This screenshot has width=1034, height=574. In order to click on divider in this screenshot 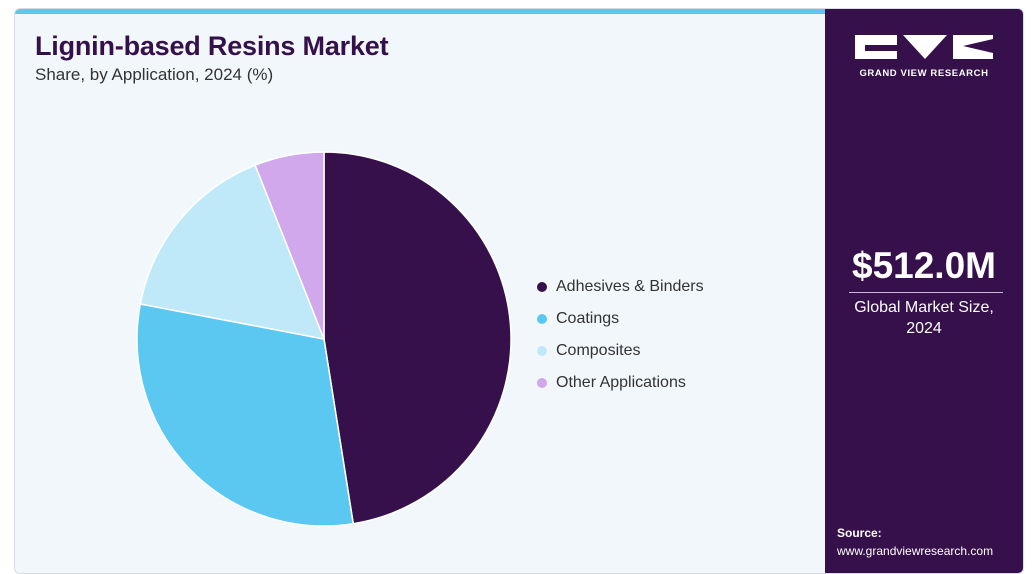, I will do `click(926, 292)`.